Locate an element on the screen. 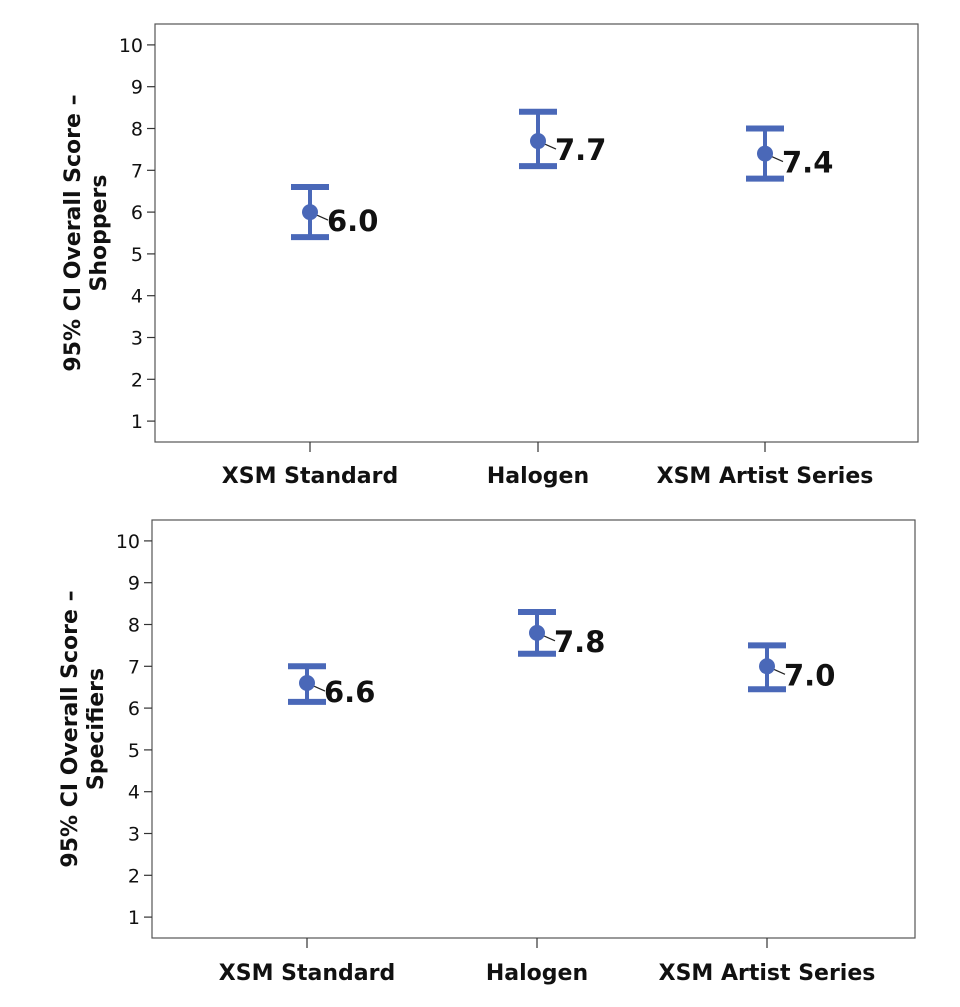  y-axis-label-line: Shoppers is located at coordinates (99, 233).